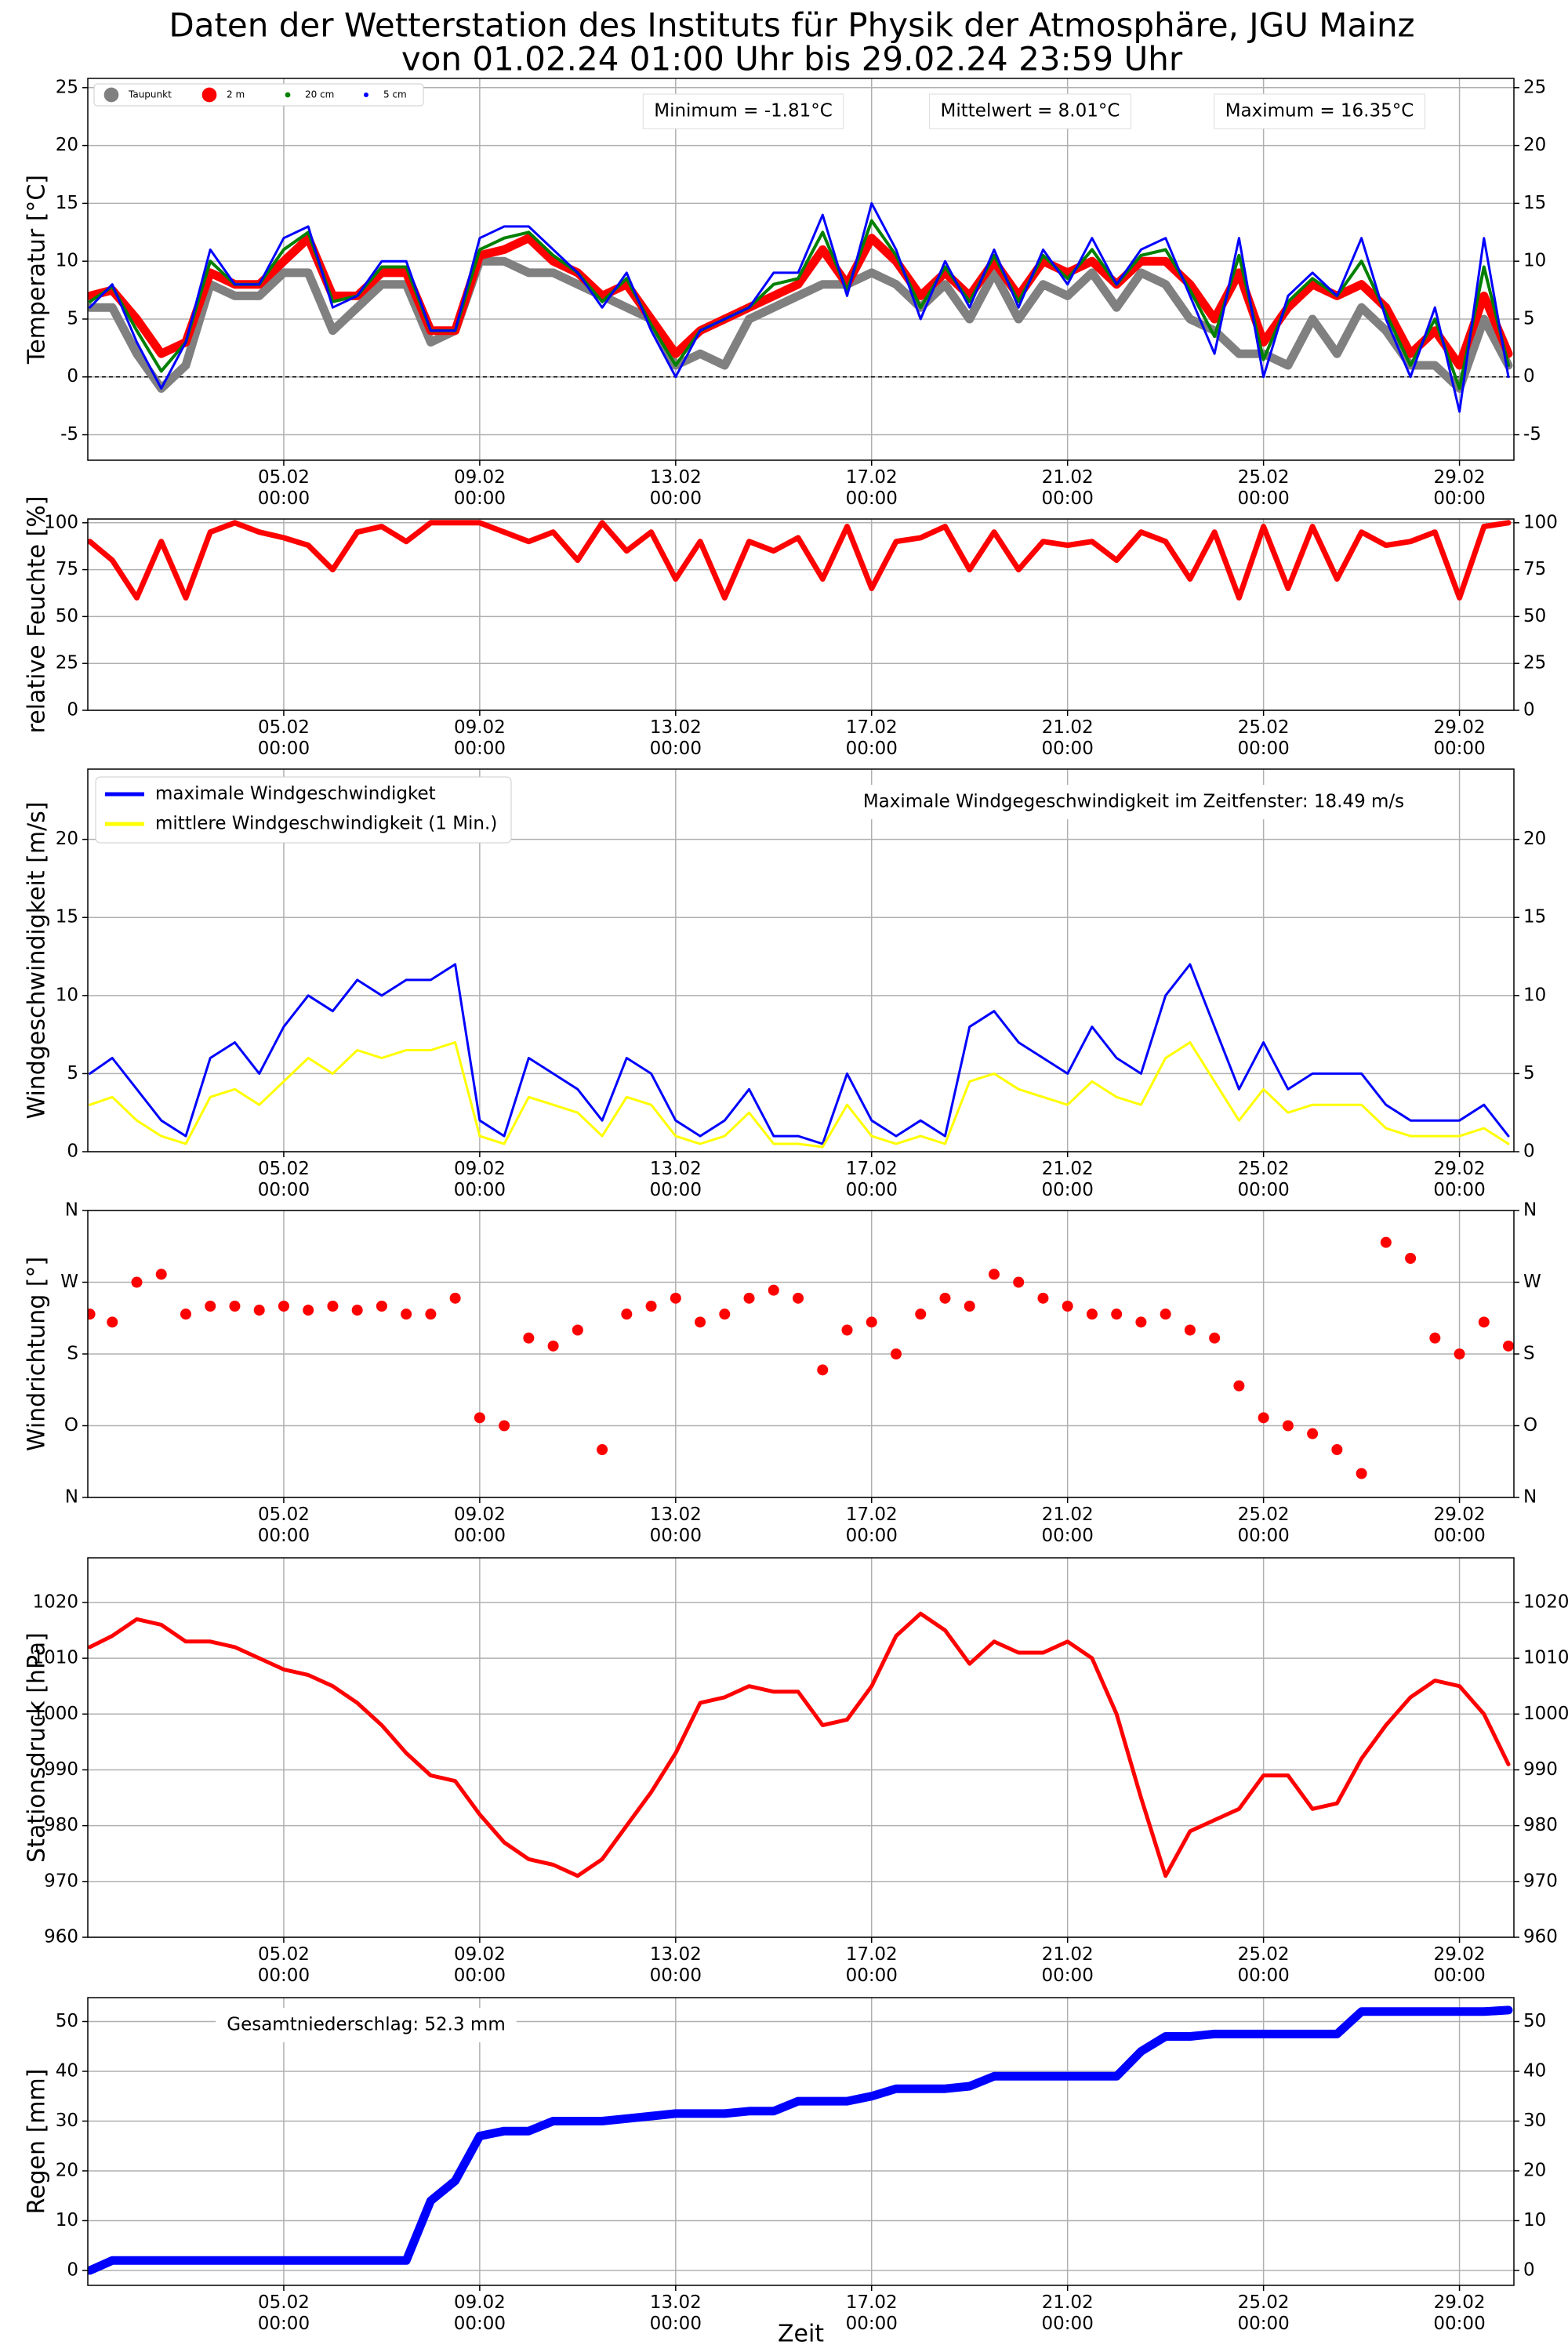 The height and width of the screenshot is (2352, 1568). What do you see at coordinates (37, 960) in the screenshot?
I see `y-axis-label: Windgeschwindigkeit [m/s]` at bounding box center [37, 960].